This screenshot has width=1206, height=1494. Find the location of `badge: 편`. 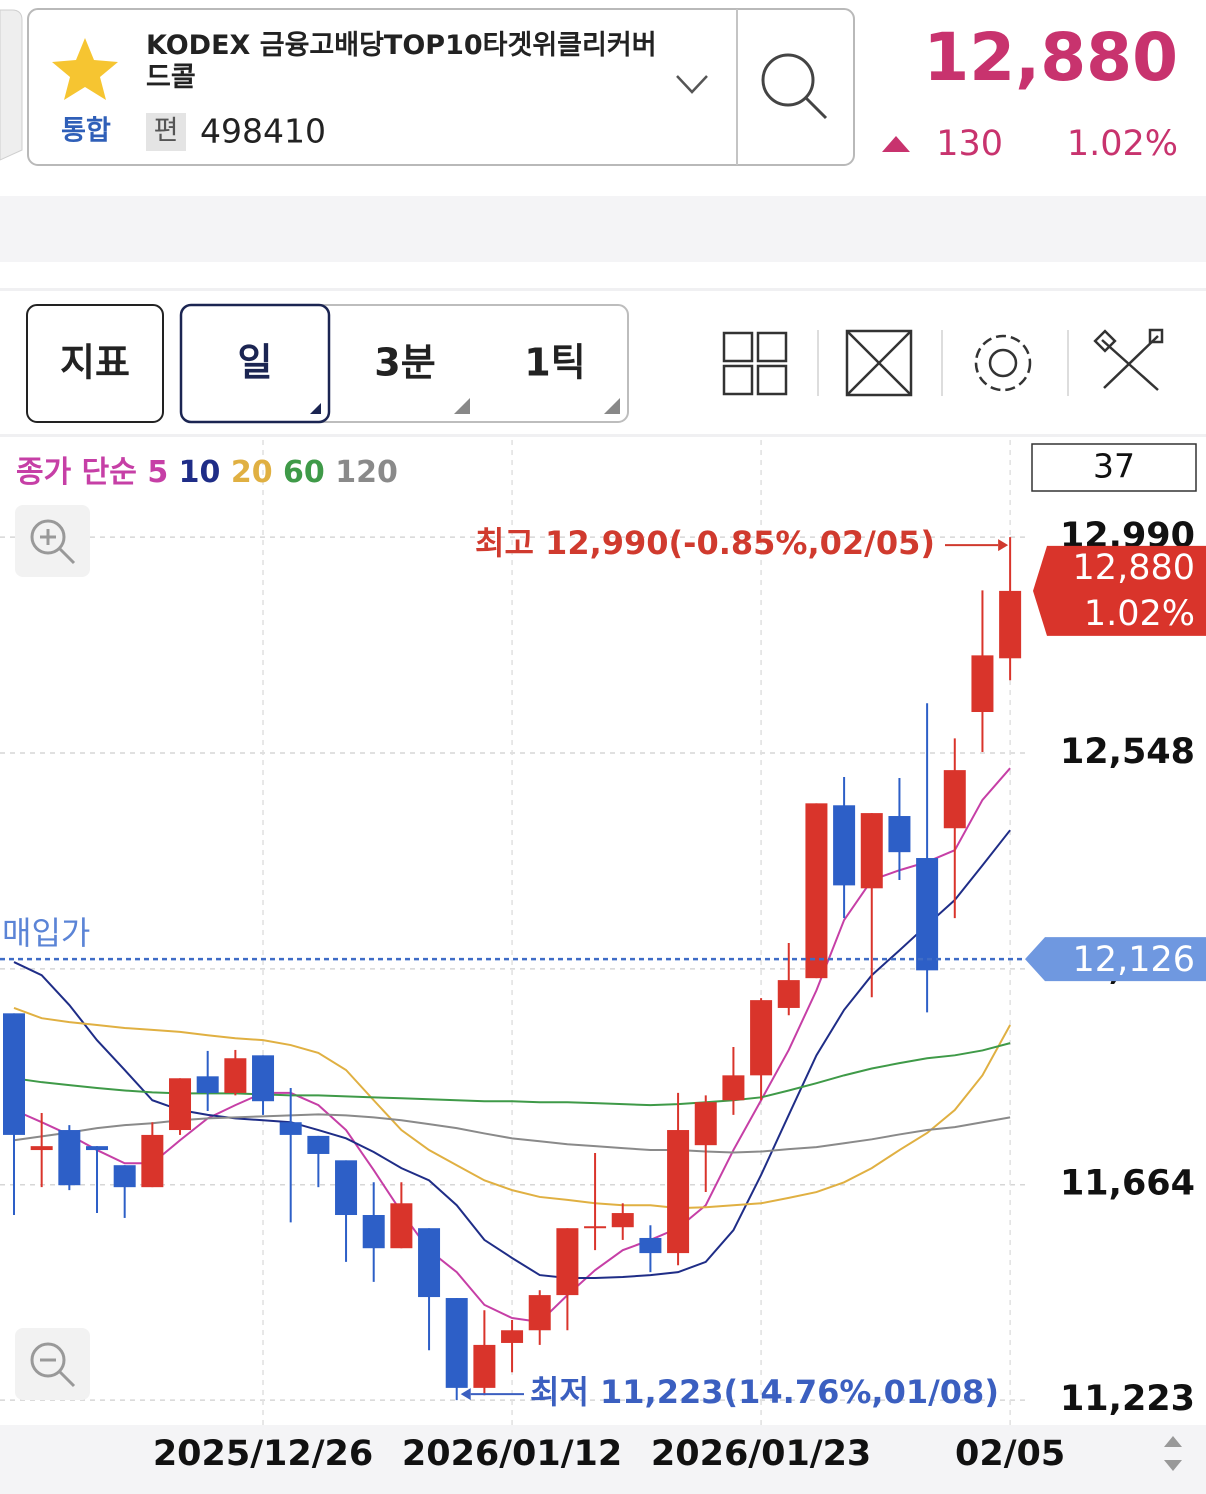

badge: 편 is located at coordinates (166, 131).